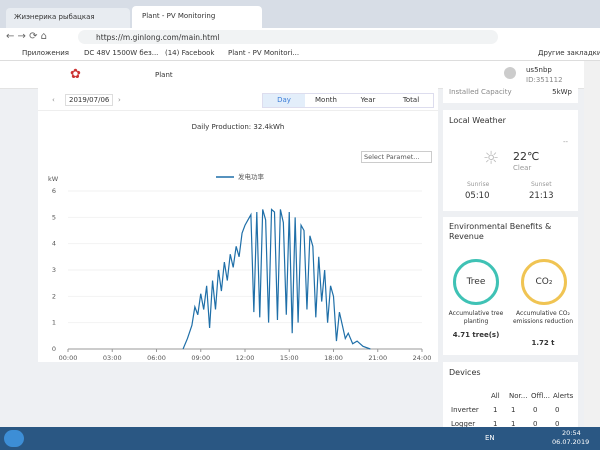 The width and height of the screenshot is (600, 450). Describe the element at coordinates (463, 424) in the screenshot. I see `device-name: Logger` at that location.